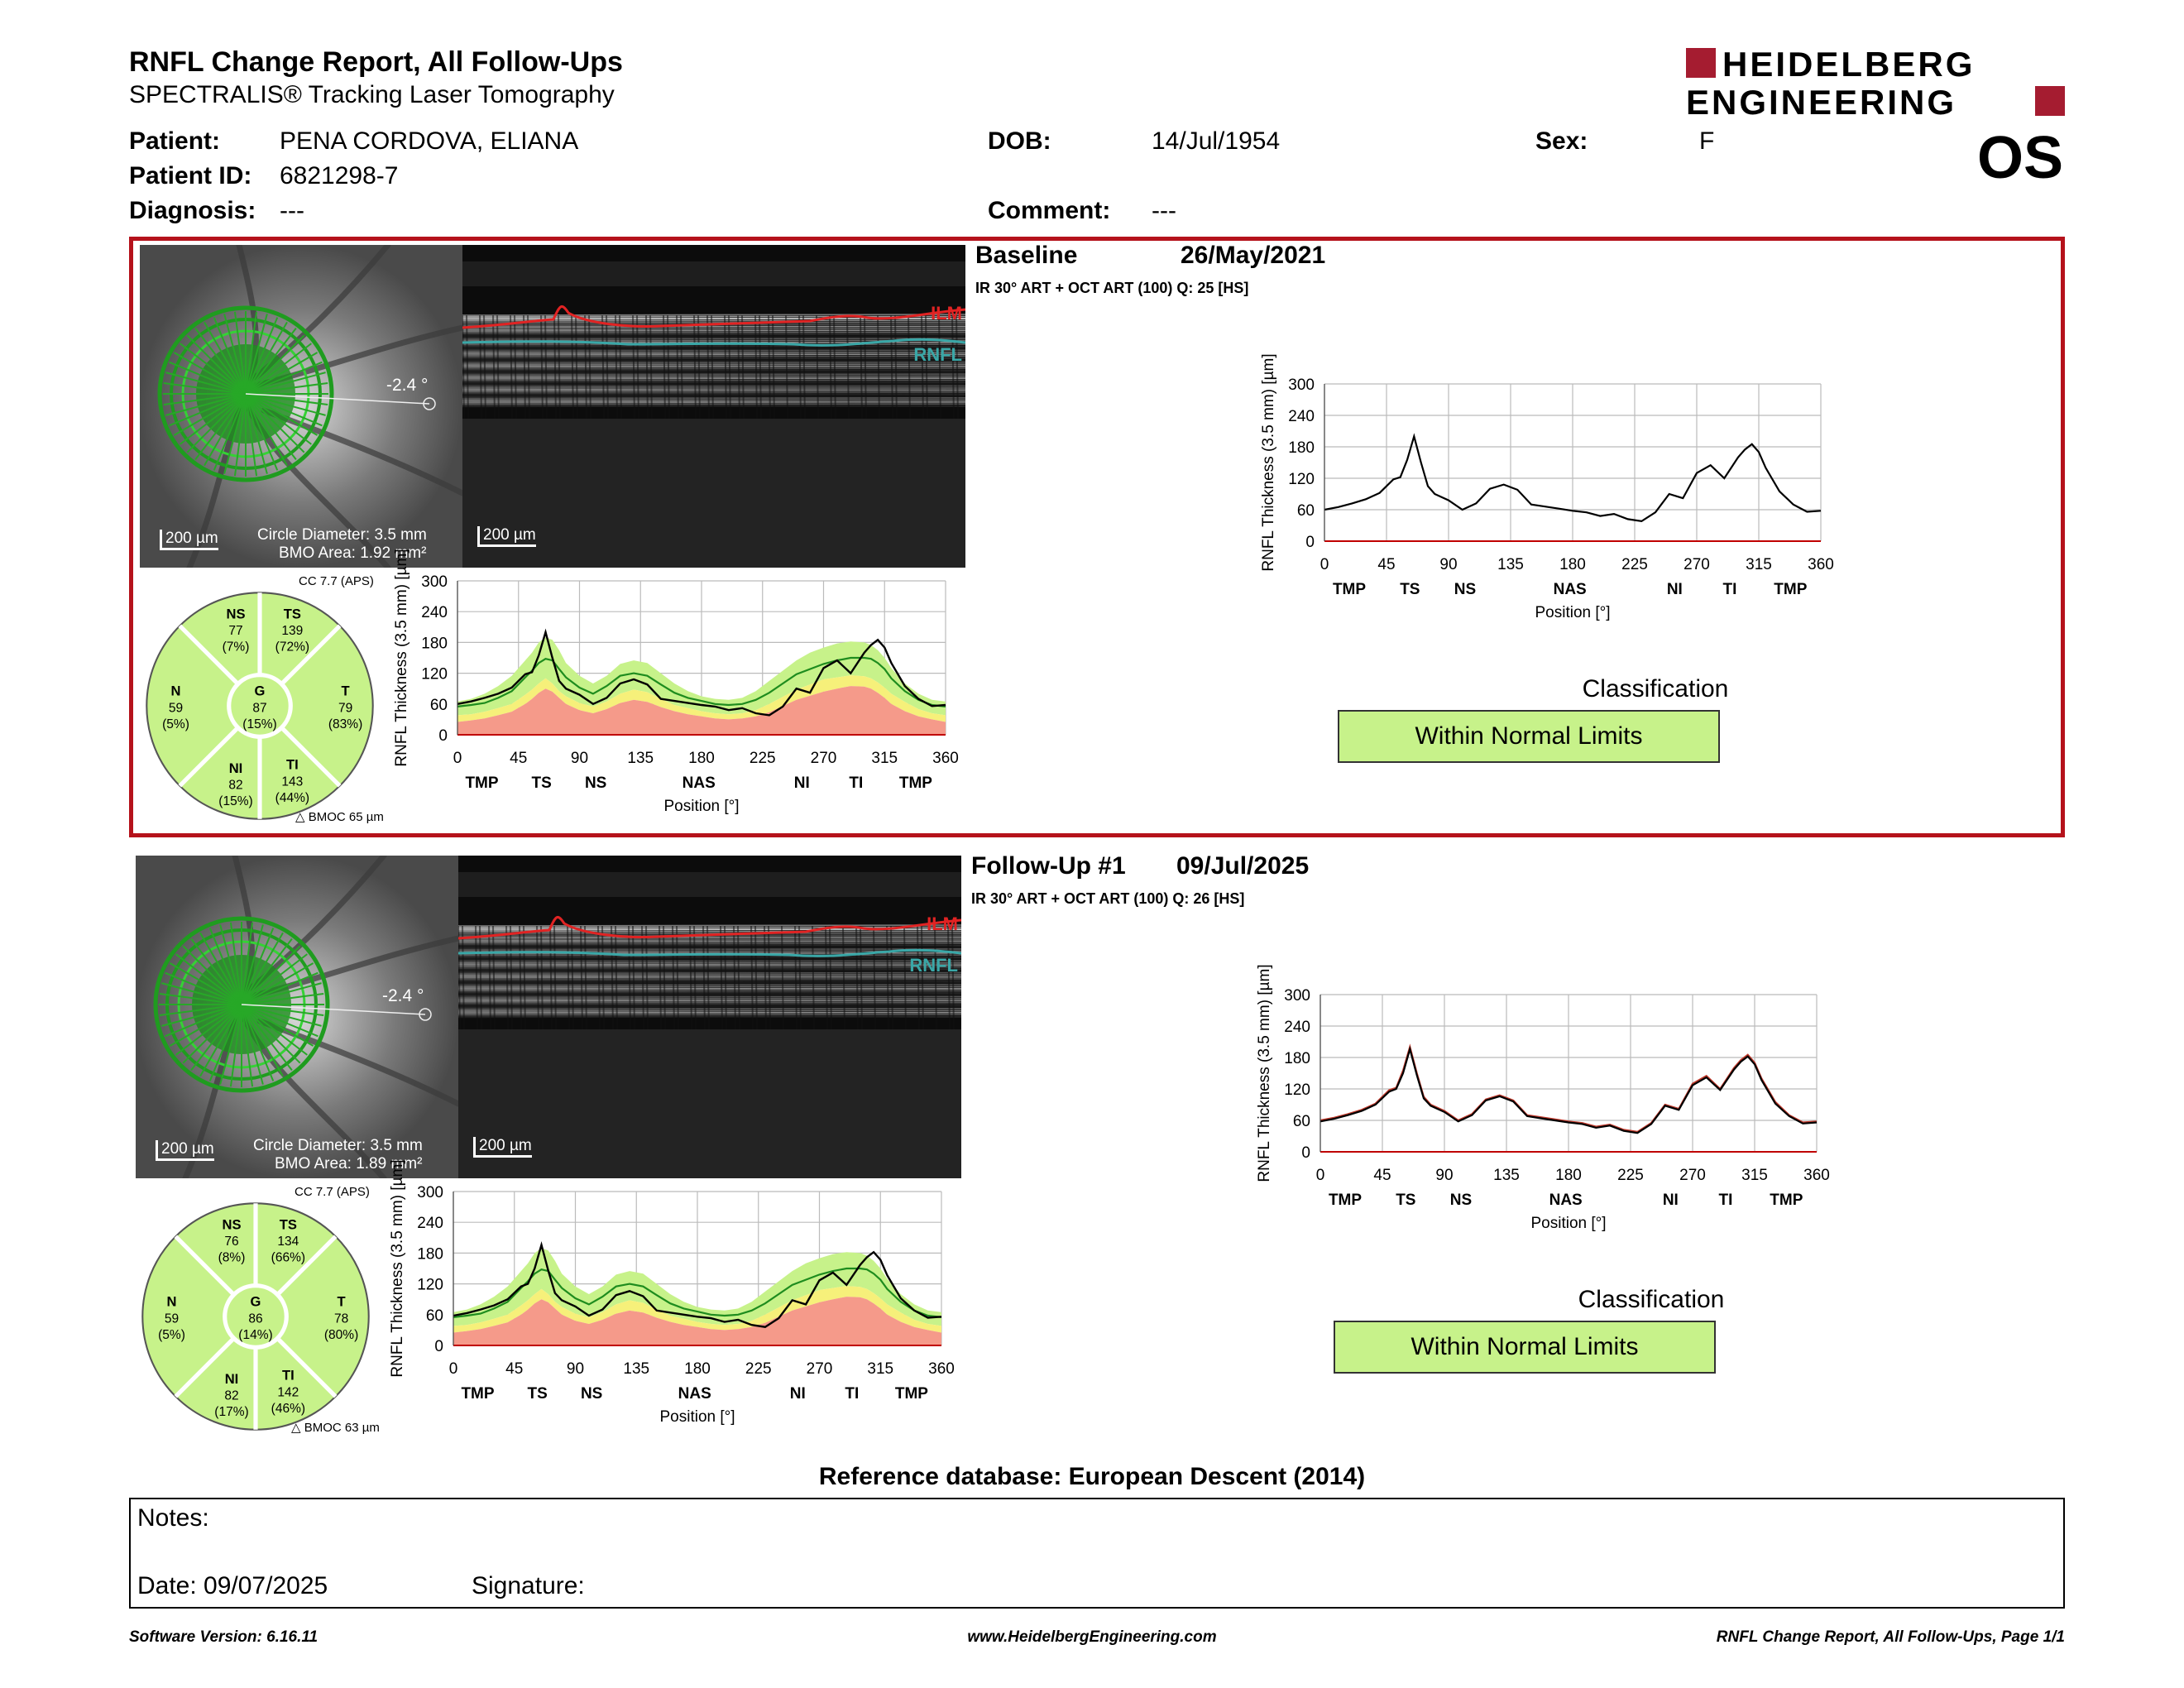  Describe the element at coordinates (231, 1224) in the screenshot. I see `sector-ns-label: NS` at that location.